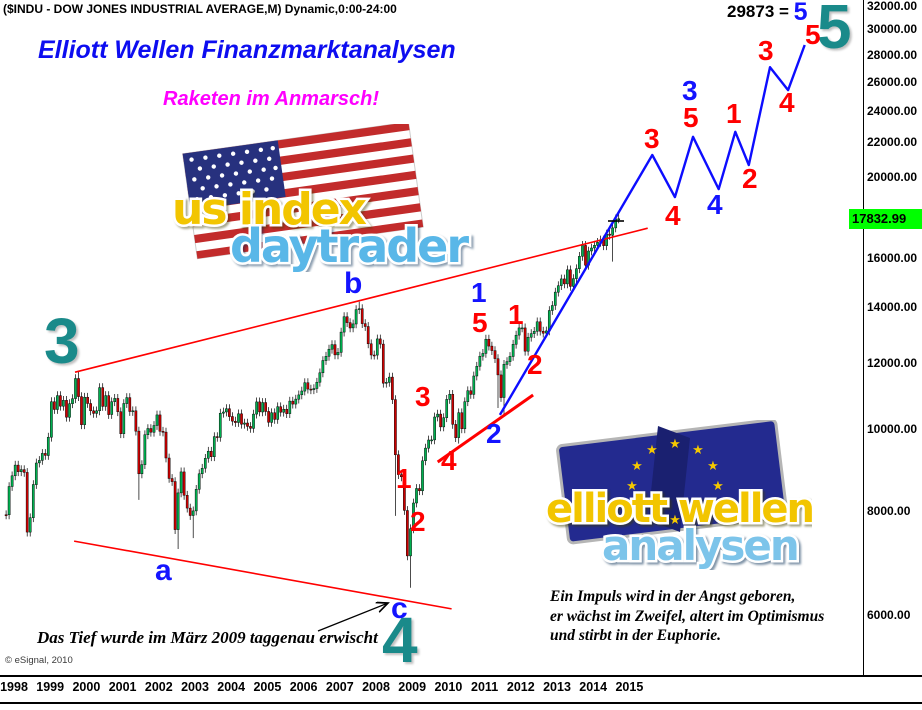 The width and height of the screenshot is (922, 710). Describe the element at coordinates (231, 687) in the screenshot. I see `year-label: 2004` at that location.